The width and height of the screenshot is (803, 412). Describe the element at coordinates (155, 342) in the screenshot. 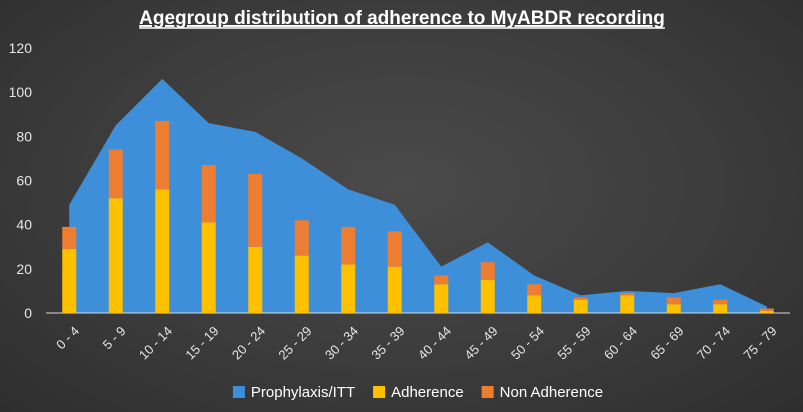

I see `x-tick-label: 10 - 14` at that location.